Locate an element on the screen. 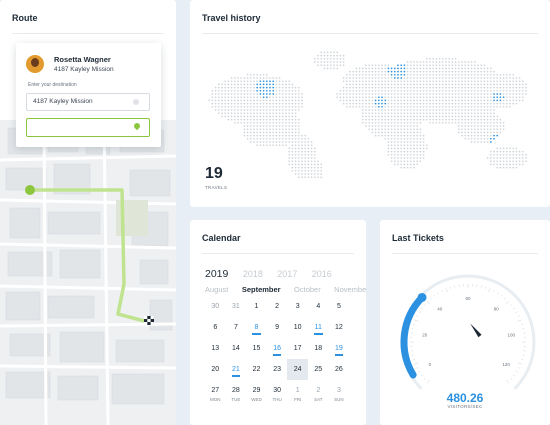 The height and width of the screenshot is (425, 550). calendar-day: 20 is located at coordinates (215, 369).